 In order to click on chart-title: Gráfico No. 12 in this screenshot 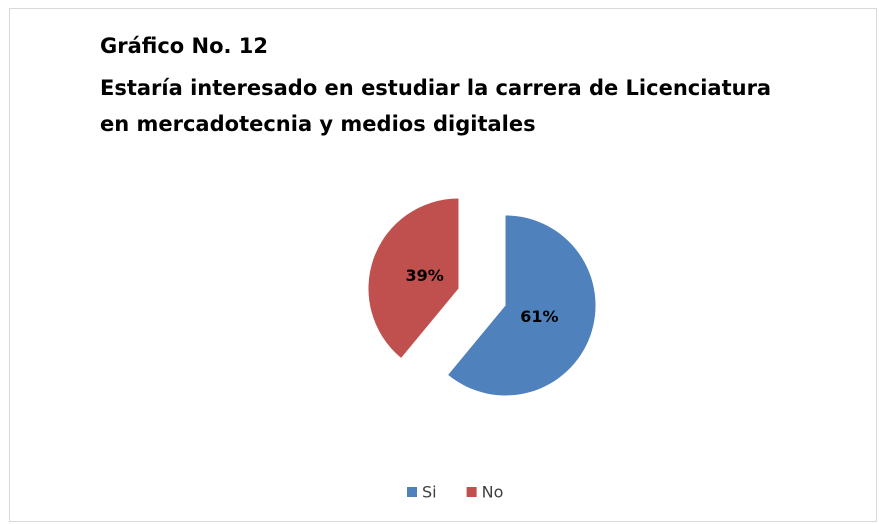, I will do `click(184, 46)`.